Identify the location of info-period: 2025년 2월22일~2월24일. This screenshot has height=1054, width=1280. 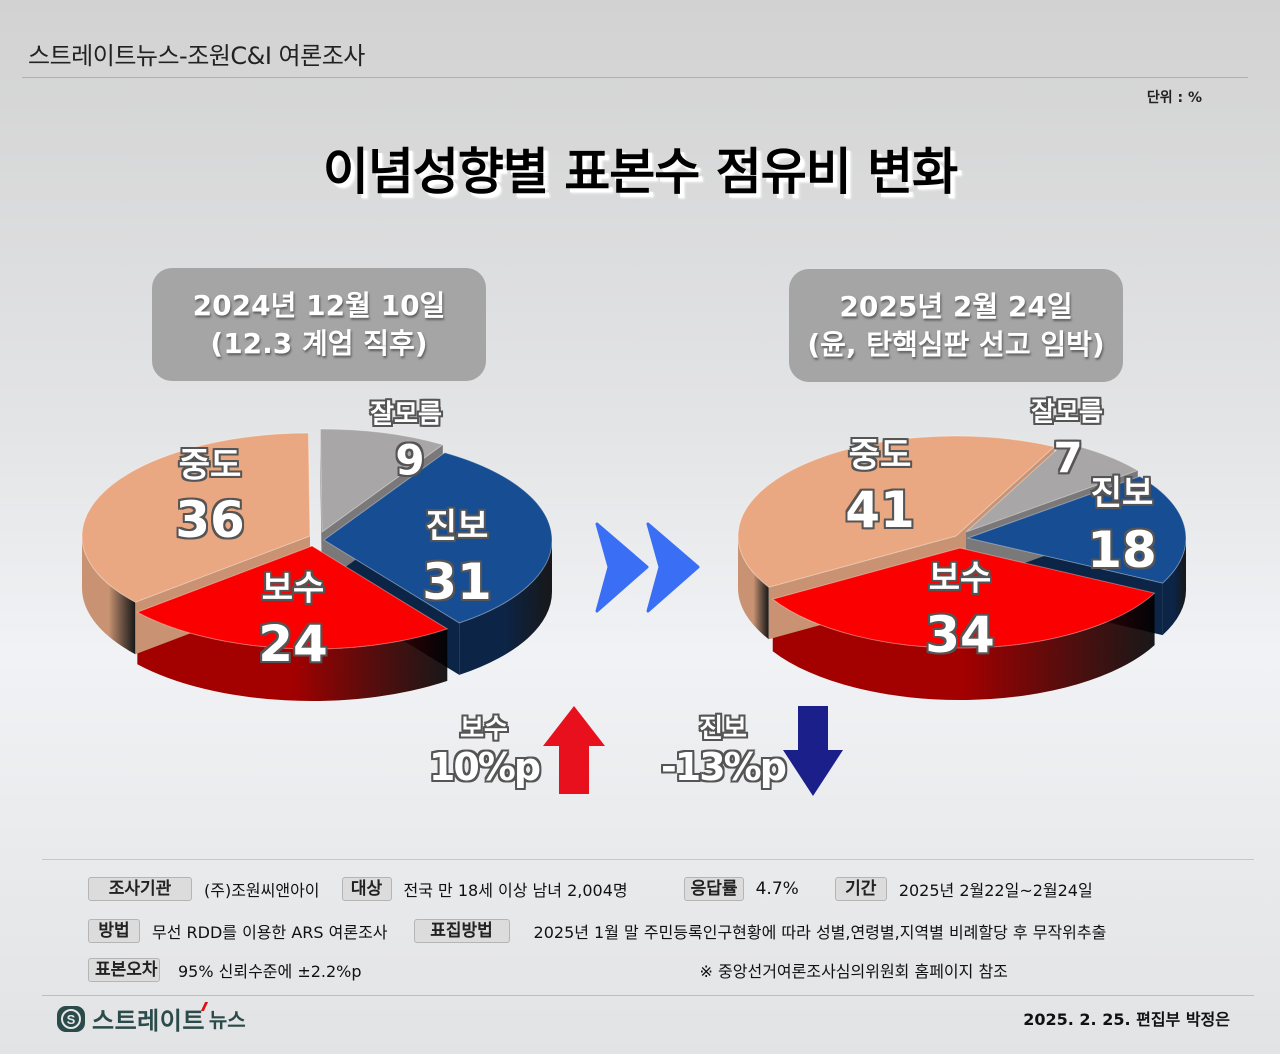
(995, 890).